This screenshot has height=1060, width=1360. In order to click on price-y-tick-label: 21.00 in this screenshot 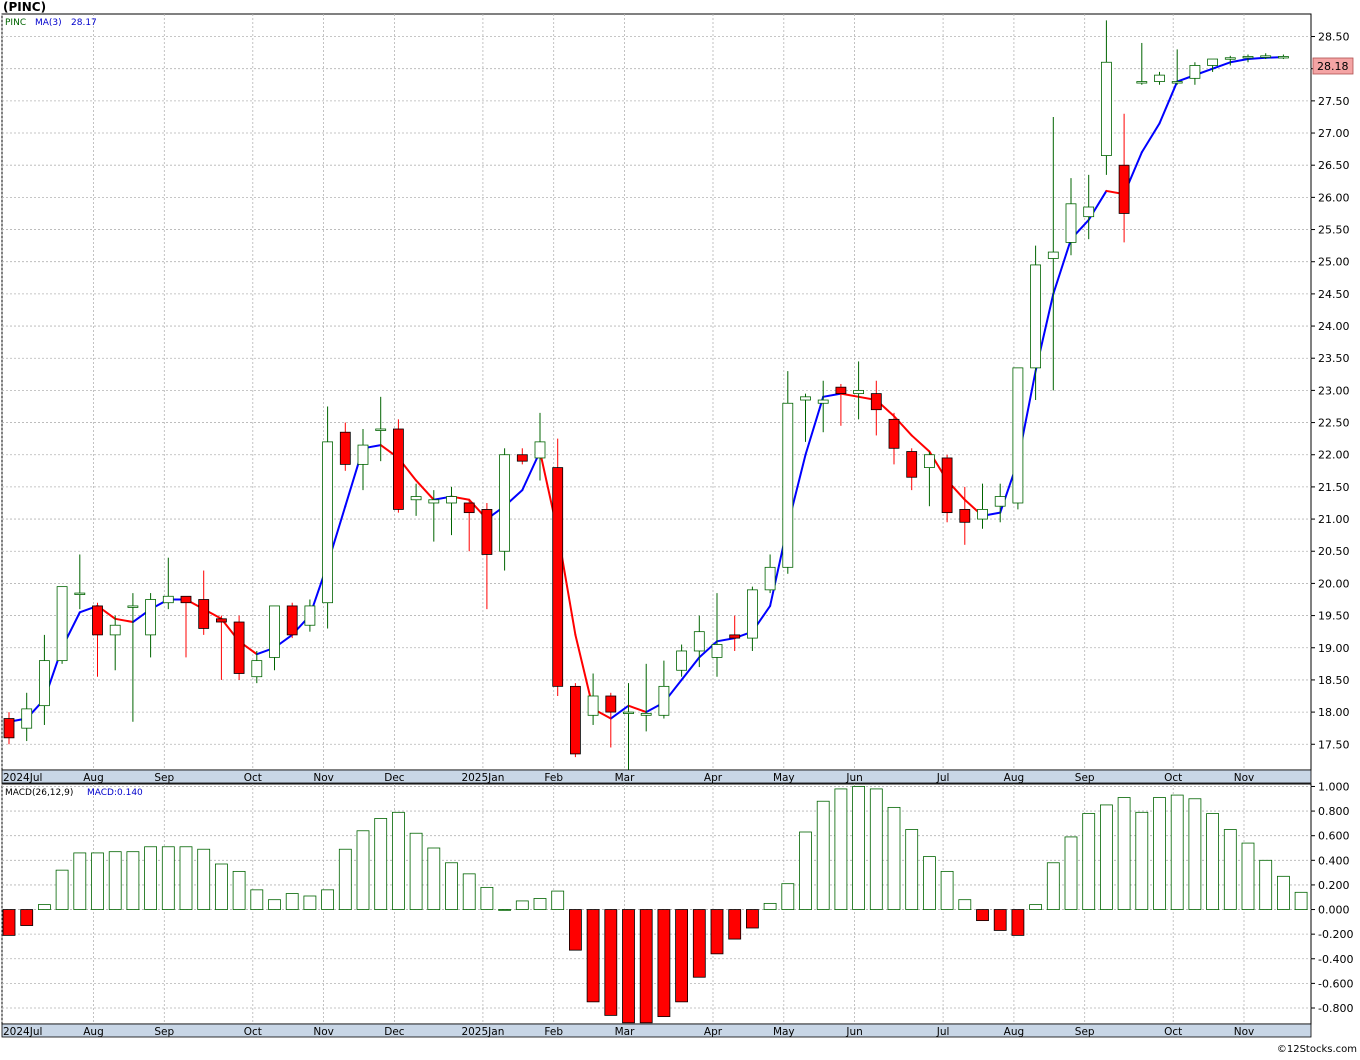, I will do `click(1334, 519)`.